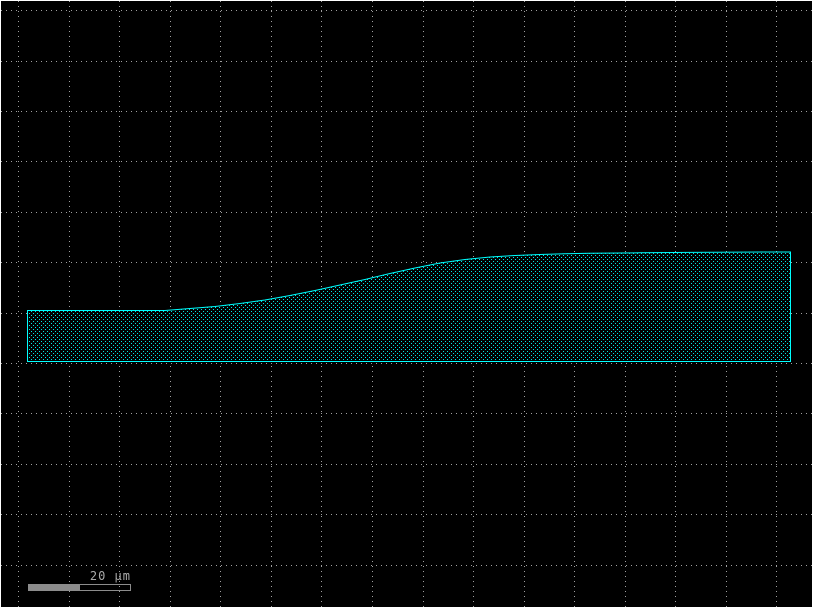 This screenshot has height=616, width=816. What do you see at coordinates (110, 576) in the screenshot?
I see `scale-bar-label: 20 µm` at bounding box center [110, 576].